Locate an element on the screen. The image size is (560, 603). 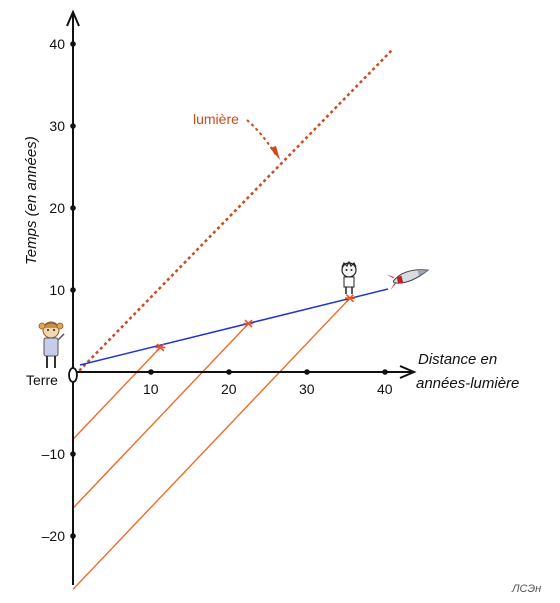
y-tick-label: 10 is located at coordinates (57, 290).